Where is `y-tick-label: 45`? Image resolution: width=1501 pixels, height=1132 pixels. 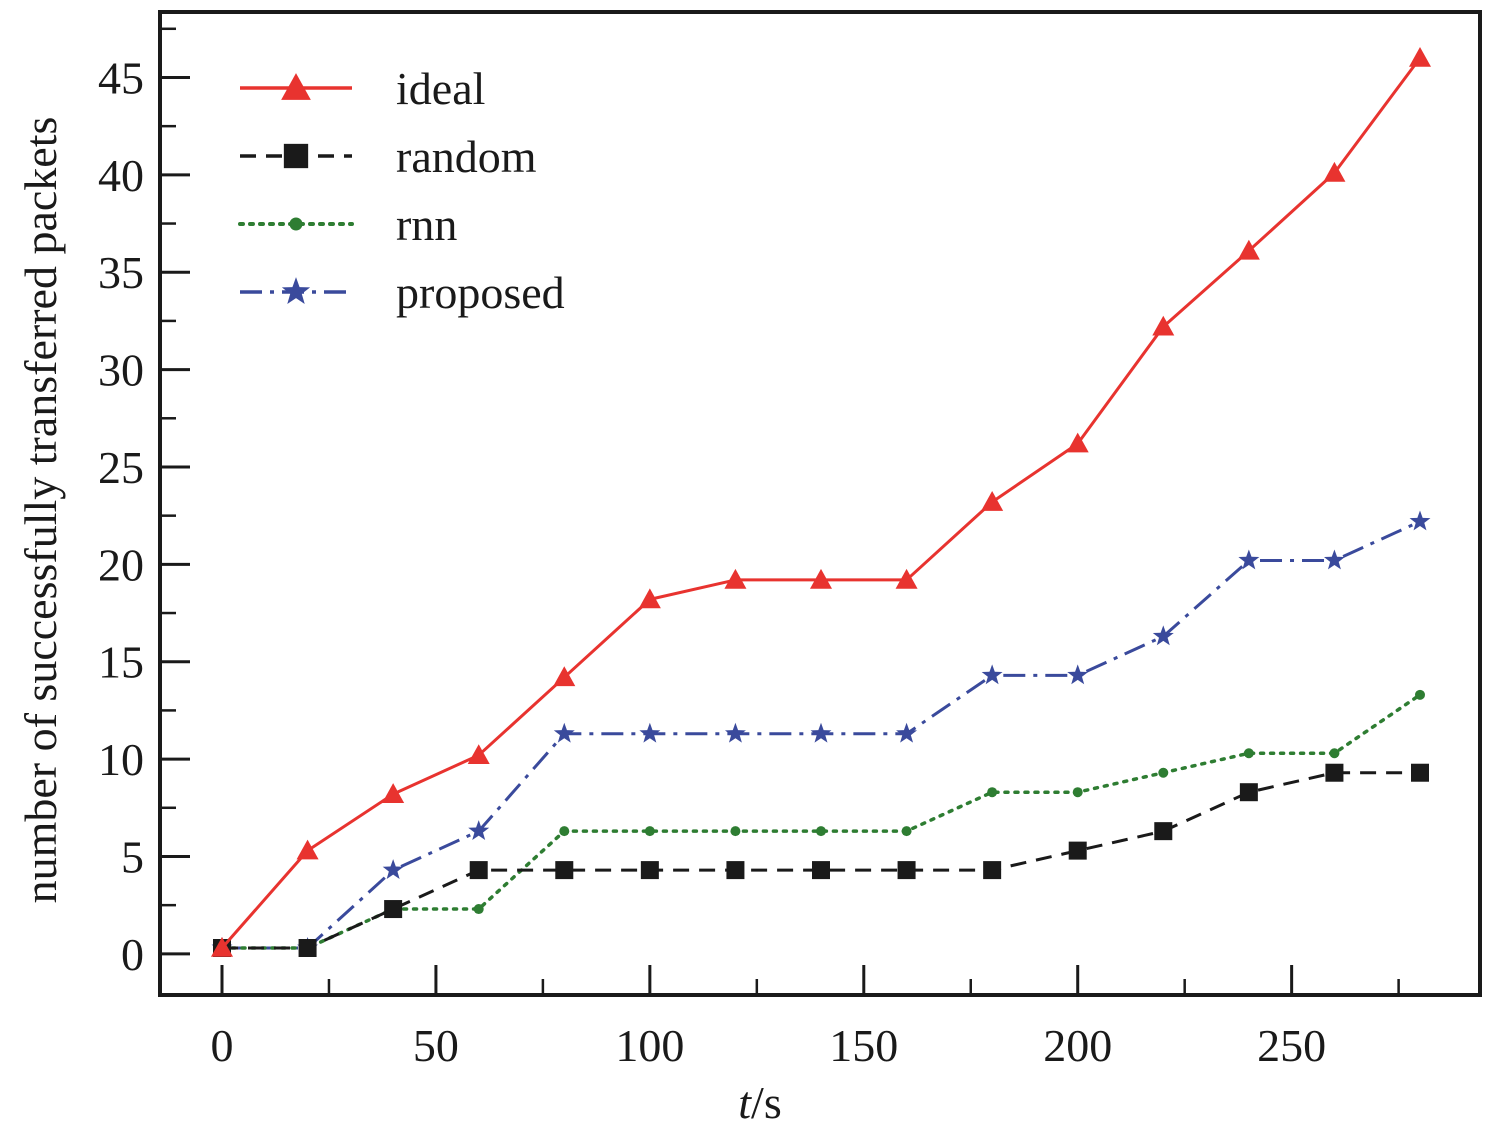
y-tick-label: 45 is located at coordinates (121, 77).